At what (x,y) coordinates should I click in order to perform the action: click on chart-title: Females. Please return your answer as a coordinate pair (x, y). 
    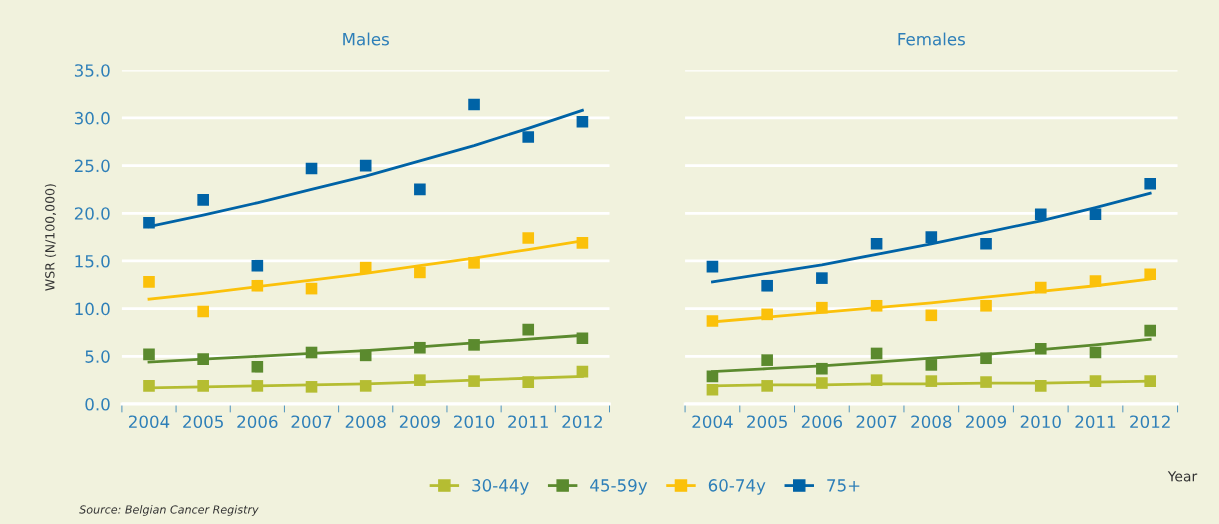
    Looking at the image, I should click on (931, 39).